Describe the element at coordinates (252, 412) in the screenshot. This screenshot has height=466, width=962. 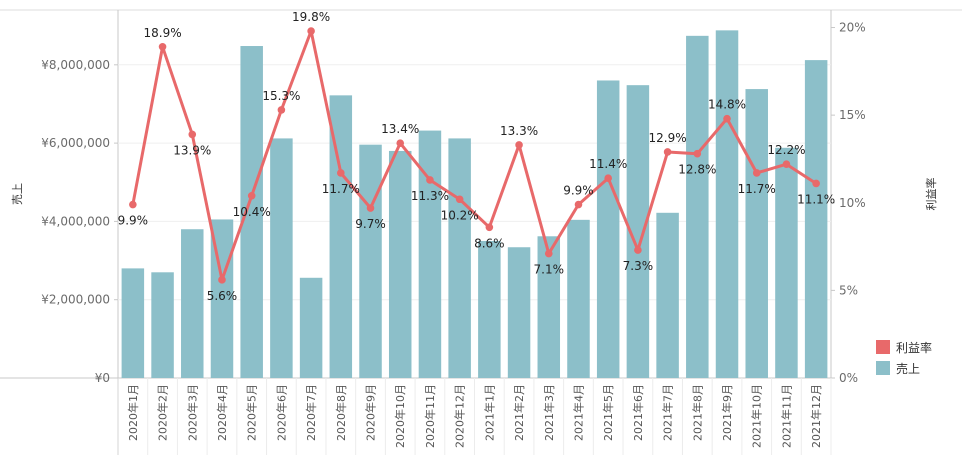
I see `x-tick-label: 2020年5月` at that location.